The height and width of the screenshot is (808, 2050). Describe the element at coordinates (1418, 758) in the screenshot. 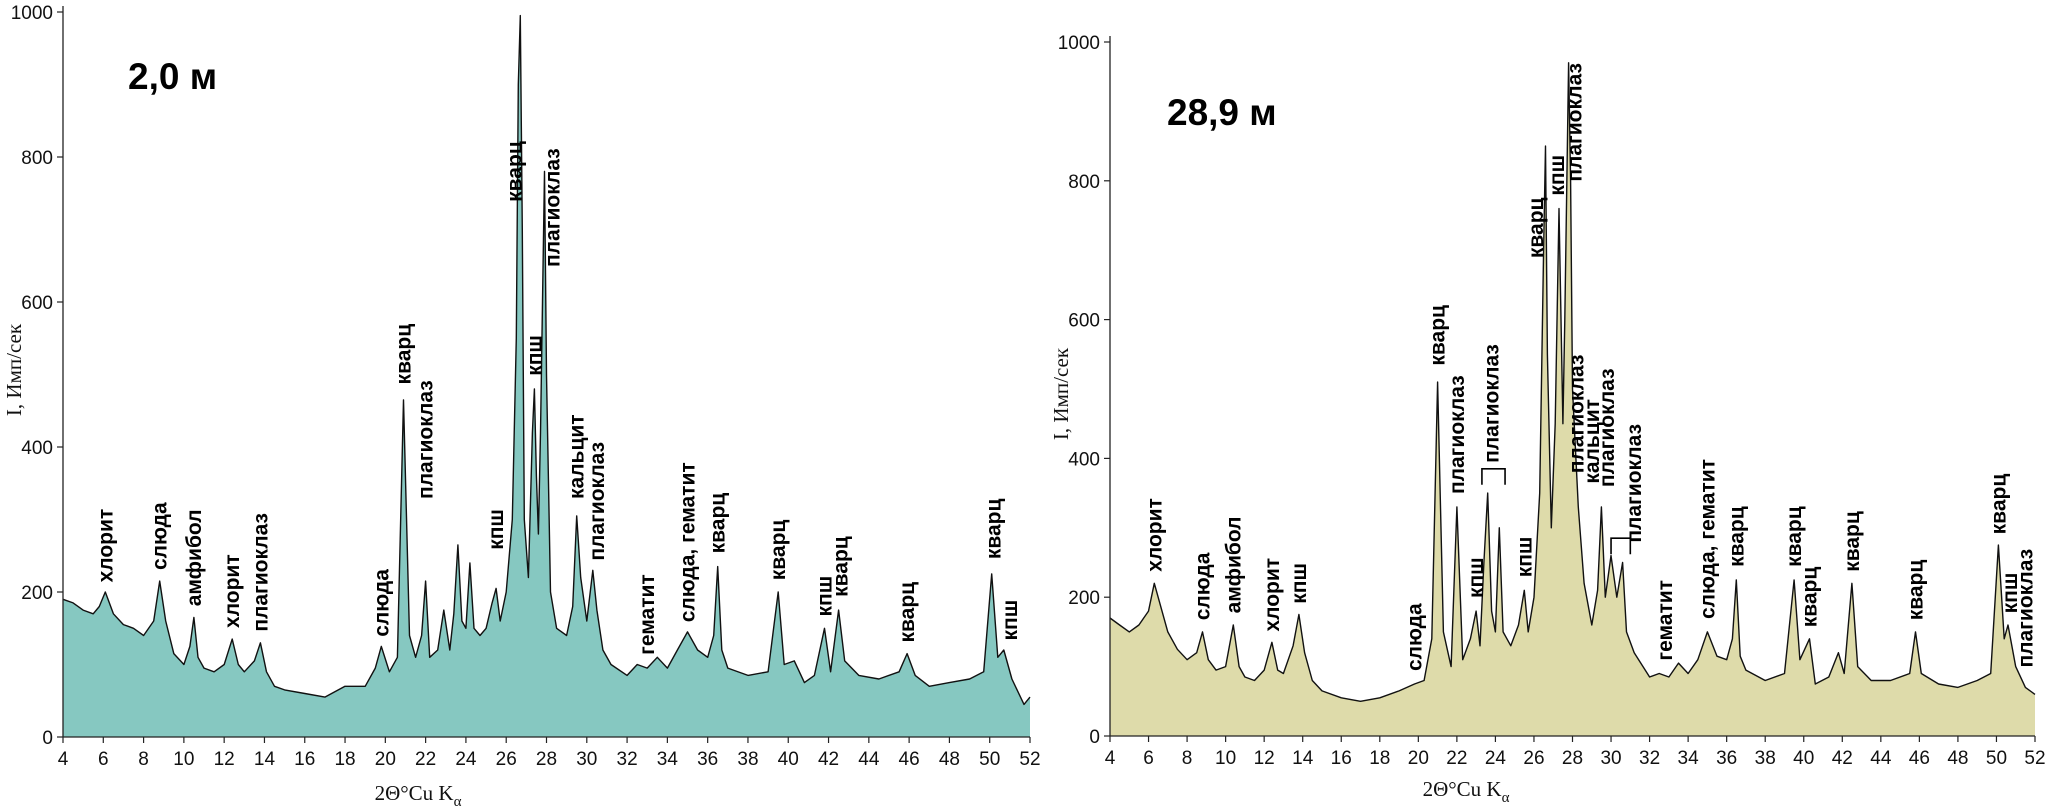

I see `right-x-tick-label: 20` at that location.